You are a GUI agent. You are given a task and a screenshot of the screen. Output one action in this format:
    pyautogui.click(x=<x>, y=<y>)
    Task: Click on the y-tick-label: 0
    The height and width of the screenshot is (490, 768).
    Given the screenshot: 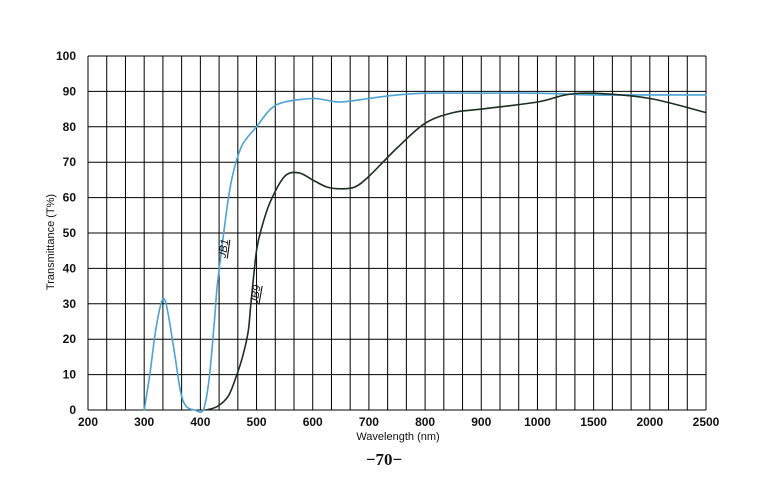 What is the action you would take?
    pyautogui.click(x=72, y=410)
    